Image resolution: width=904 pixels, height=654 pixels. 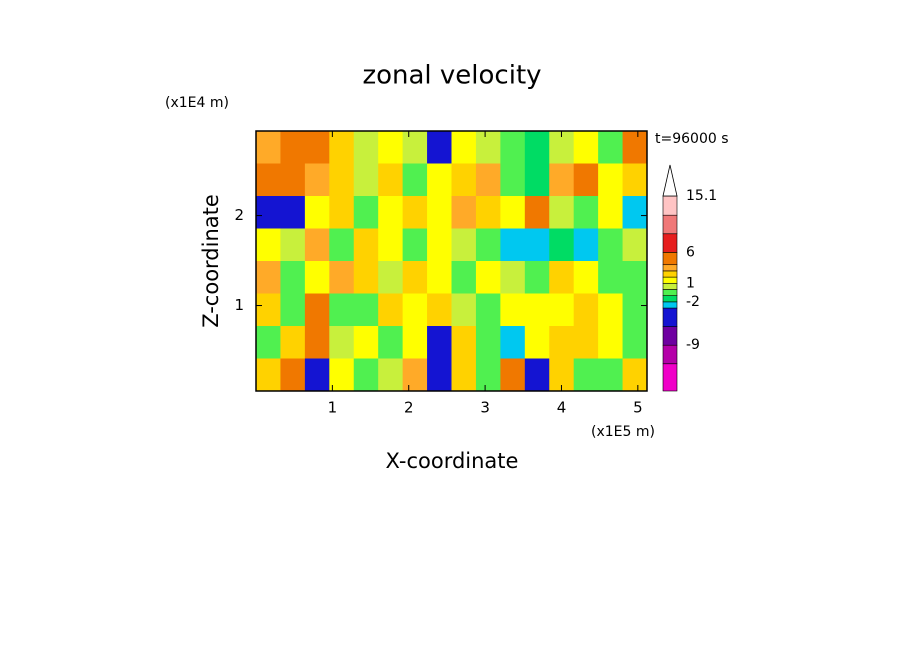 What do you see at coordinates (451, 76) in the screenshot?
I see `chart-title: zonal velocity` at bounding box center [451, 76].